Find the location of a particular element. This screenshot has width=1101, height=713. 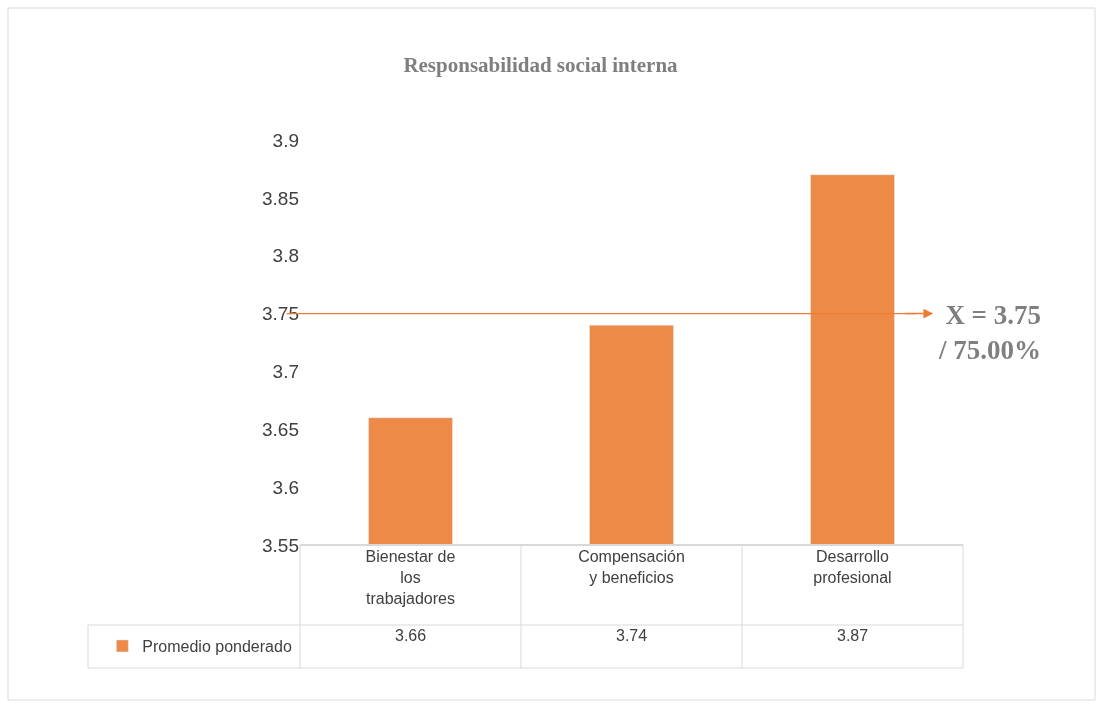

y-tick-label: 3.9 is located at coordinates (285, 140).